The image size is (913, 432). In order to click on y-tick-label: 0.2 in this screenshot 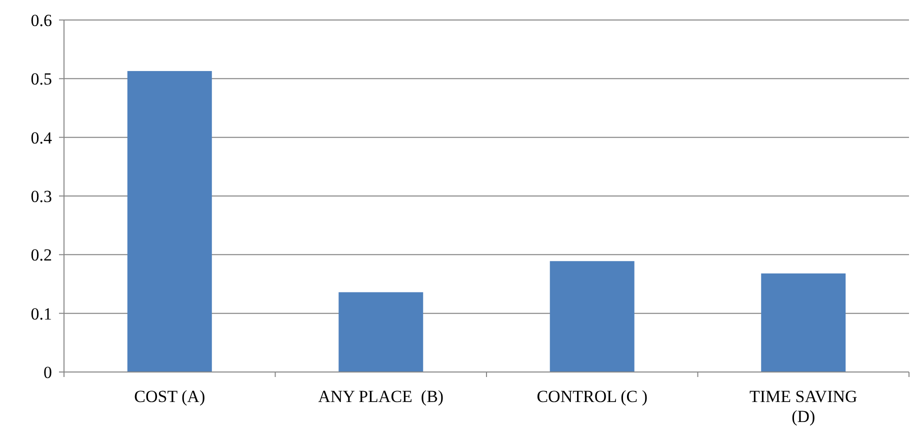, I will do `click(41, 255)`.